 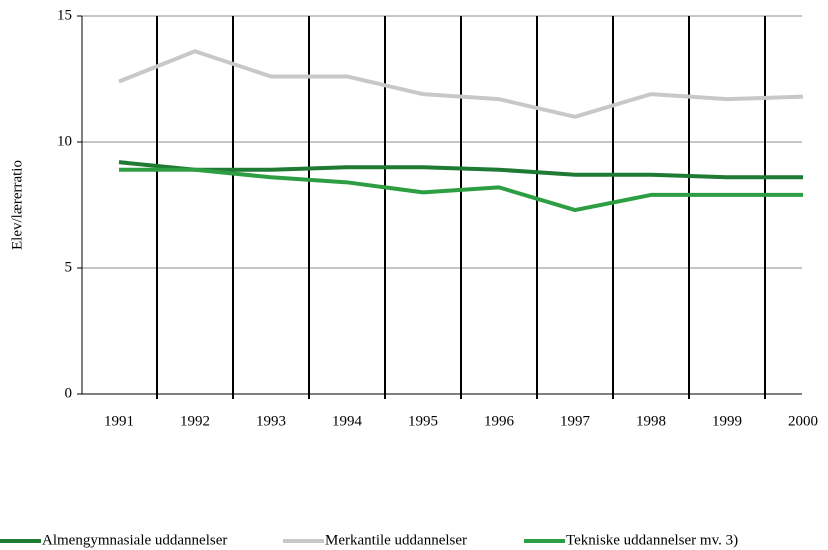 What do you see at coordinates (423, 421) in the screenshot?
I see `x-tick-label: 1995` at bounding box center [423, 421].